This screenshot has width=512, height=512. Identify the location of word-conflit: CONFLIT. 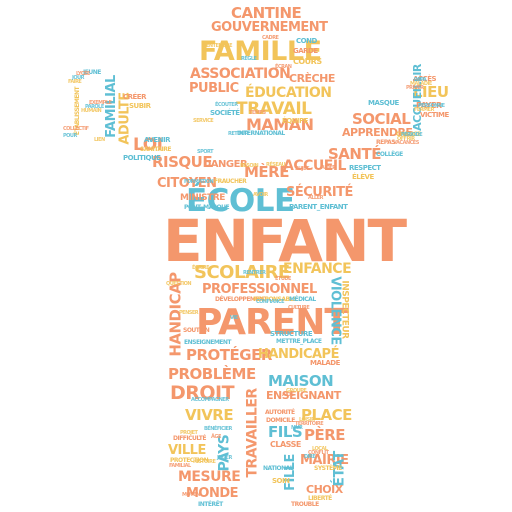
(318, 453).